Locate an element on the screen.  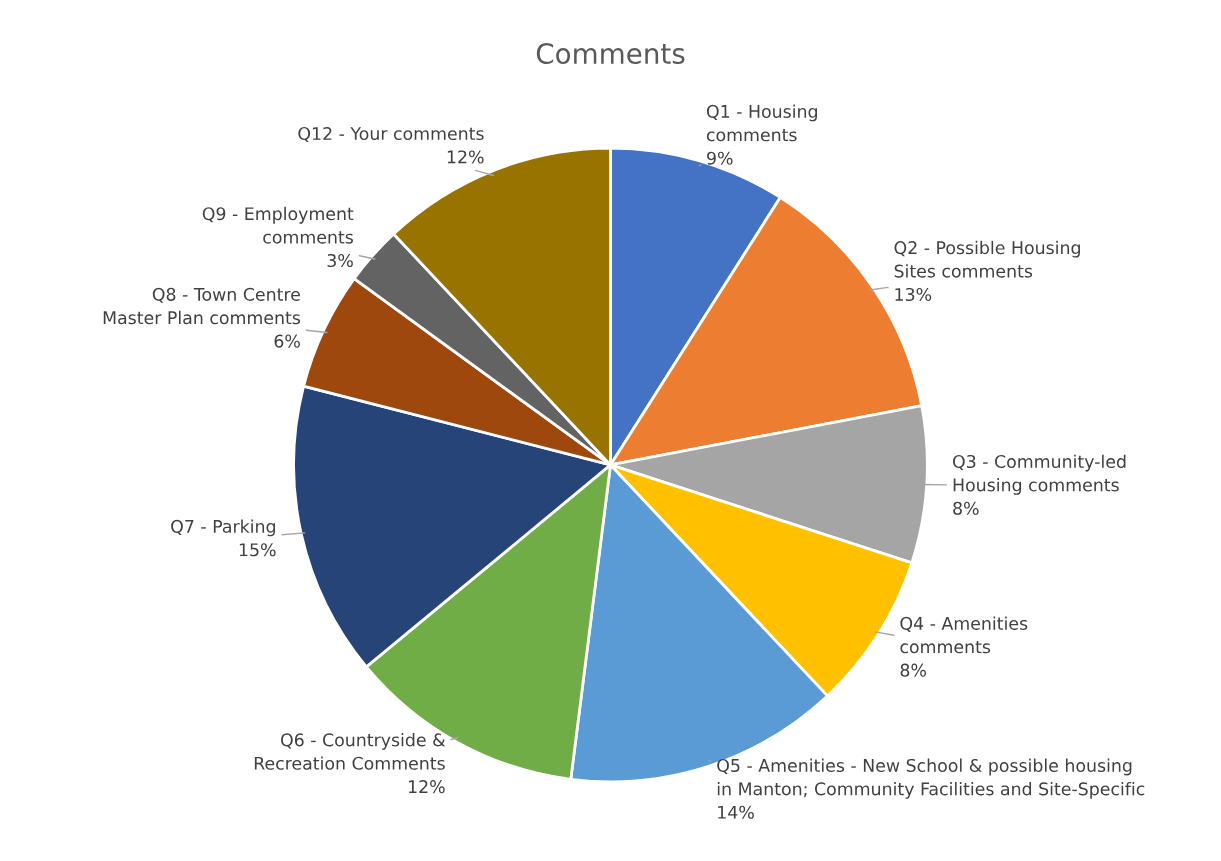
slice-label: Q5 - Amenities - New School & possible housing in Manton; Community Facilities and Site-Specific is located at coordinates (931, 778).